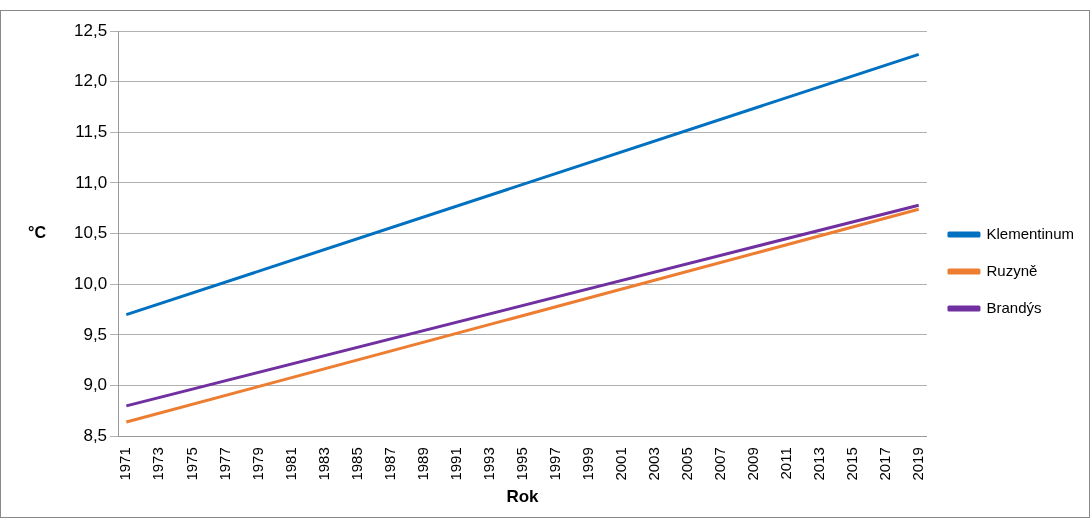 The height and width of the screenshot is (520, 1092). Describe the element at coordinates (158, 464) in the screenshot. I see `x-tick-label: 1973` at that location.